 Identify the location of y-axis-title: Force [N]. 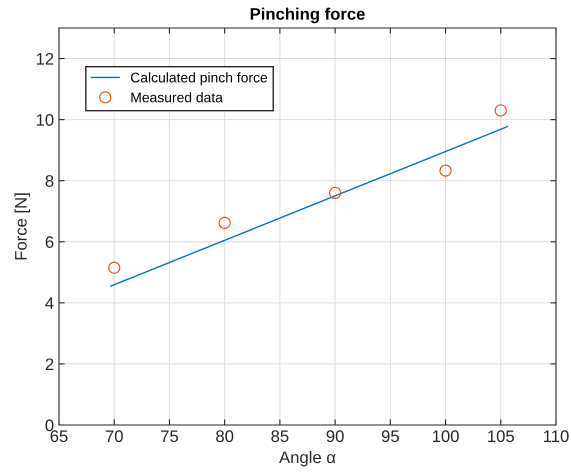
(22, 226).